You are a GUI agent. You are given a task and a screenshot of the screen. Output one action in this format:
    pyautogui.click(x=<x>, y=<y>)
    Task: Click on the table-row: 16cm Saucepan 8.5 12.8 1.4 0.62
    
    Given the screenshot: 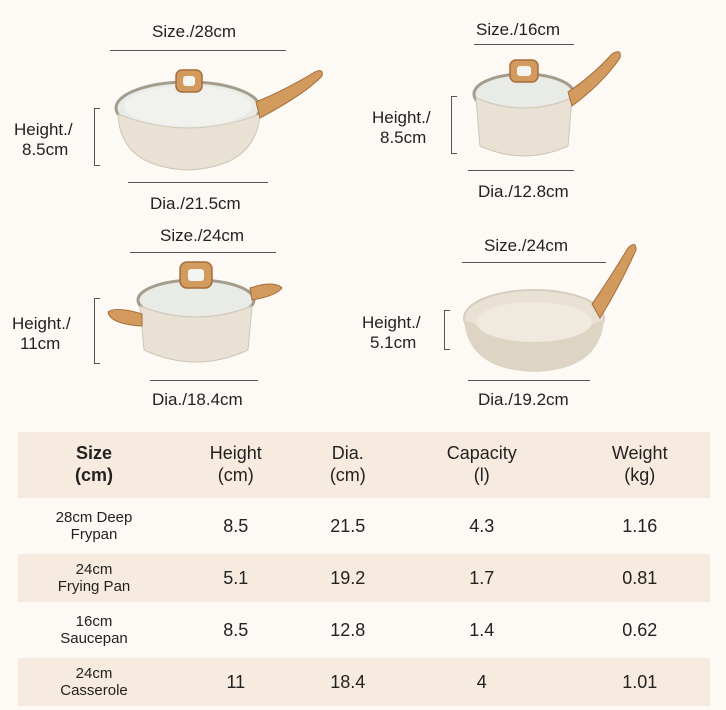 What is the action you would take?
    pyautogui.click(x=364, y=630)
    